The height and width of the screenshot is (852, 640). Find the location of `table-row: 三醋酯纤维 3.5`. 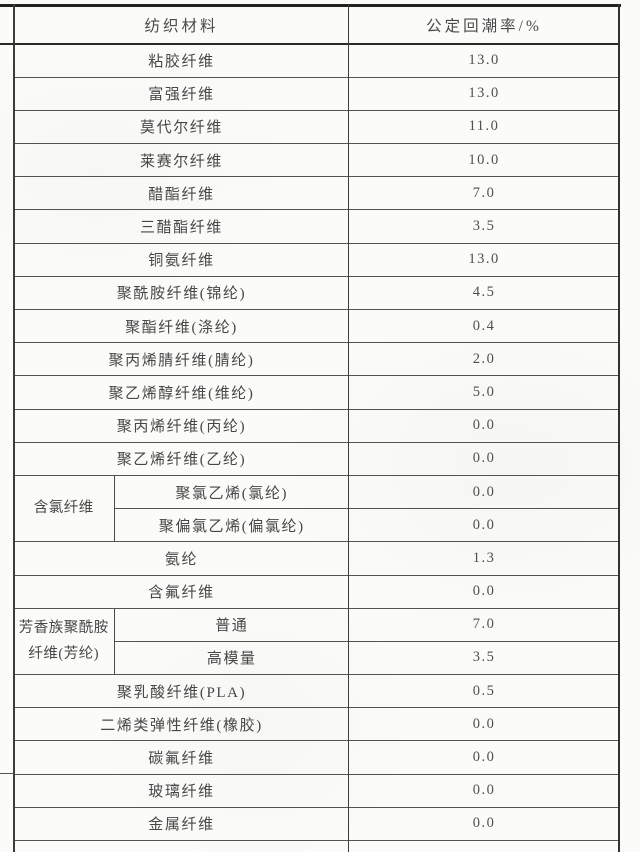

table-row: 三醋酯纤维 3.5 is located at coordinates (317, 226).